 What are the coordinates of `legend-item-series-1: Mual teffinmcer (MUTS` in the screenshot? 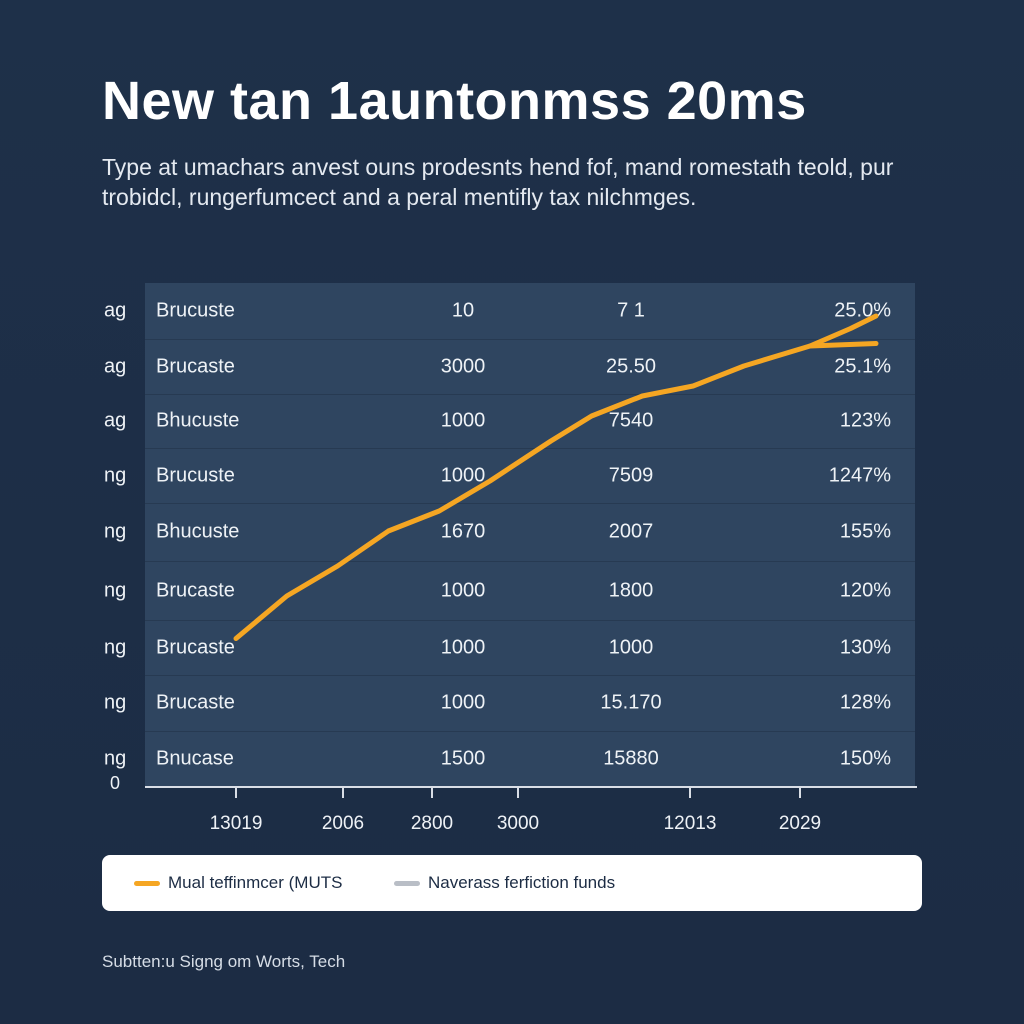 It's located at (238, 883).